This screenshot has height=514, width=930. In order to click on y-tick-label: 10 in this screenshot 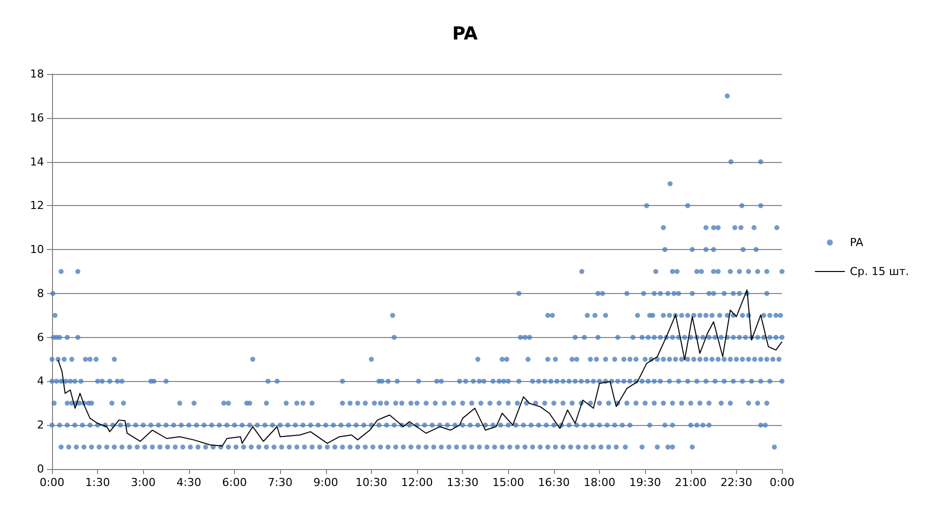, I will do `click(37, 249)`.